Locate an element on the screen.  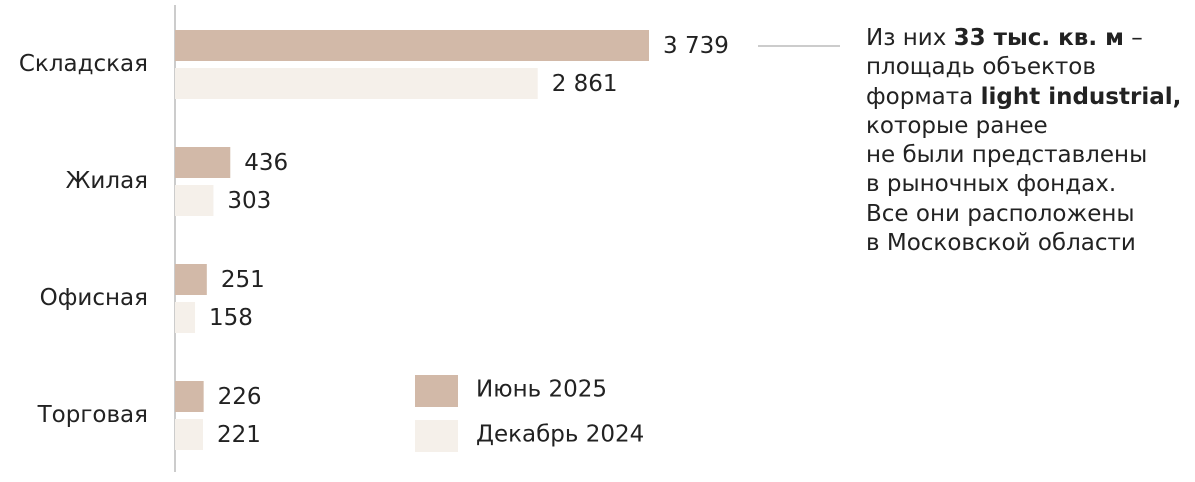
annotation-text: формата is located at coordinates (923, 96).